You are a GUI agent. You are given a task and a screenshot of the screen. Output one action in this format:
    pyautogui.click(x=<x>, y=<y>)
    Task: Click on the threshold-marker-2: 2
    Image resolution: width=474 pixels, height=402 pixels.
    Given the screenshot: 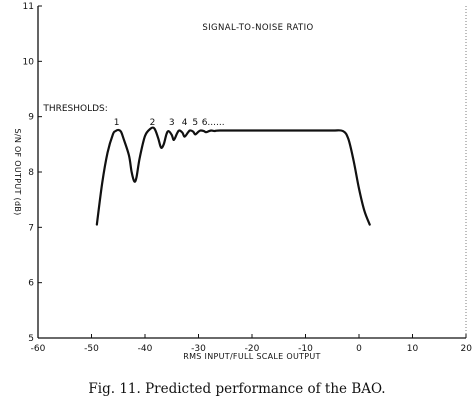 What is the action you would take?
    pyautogui.click(x=153, y=123)
    